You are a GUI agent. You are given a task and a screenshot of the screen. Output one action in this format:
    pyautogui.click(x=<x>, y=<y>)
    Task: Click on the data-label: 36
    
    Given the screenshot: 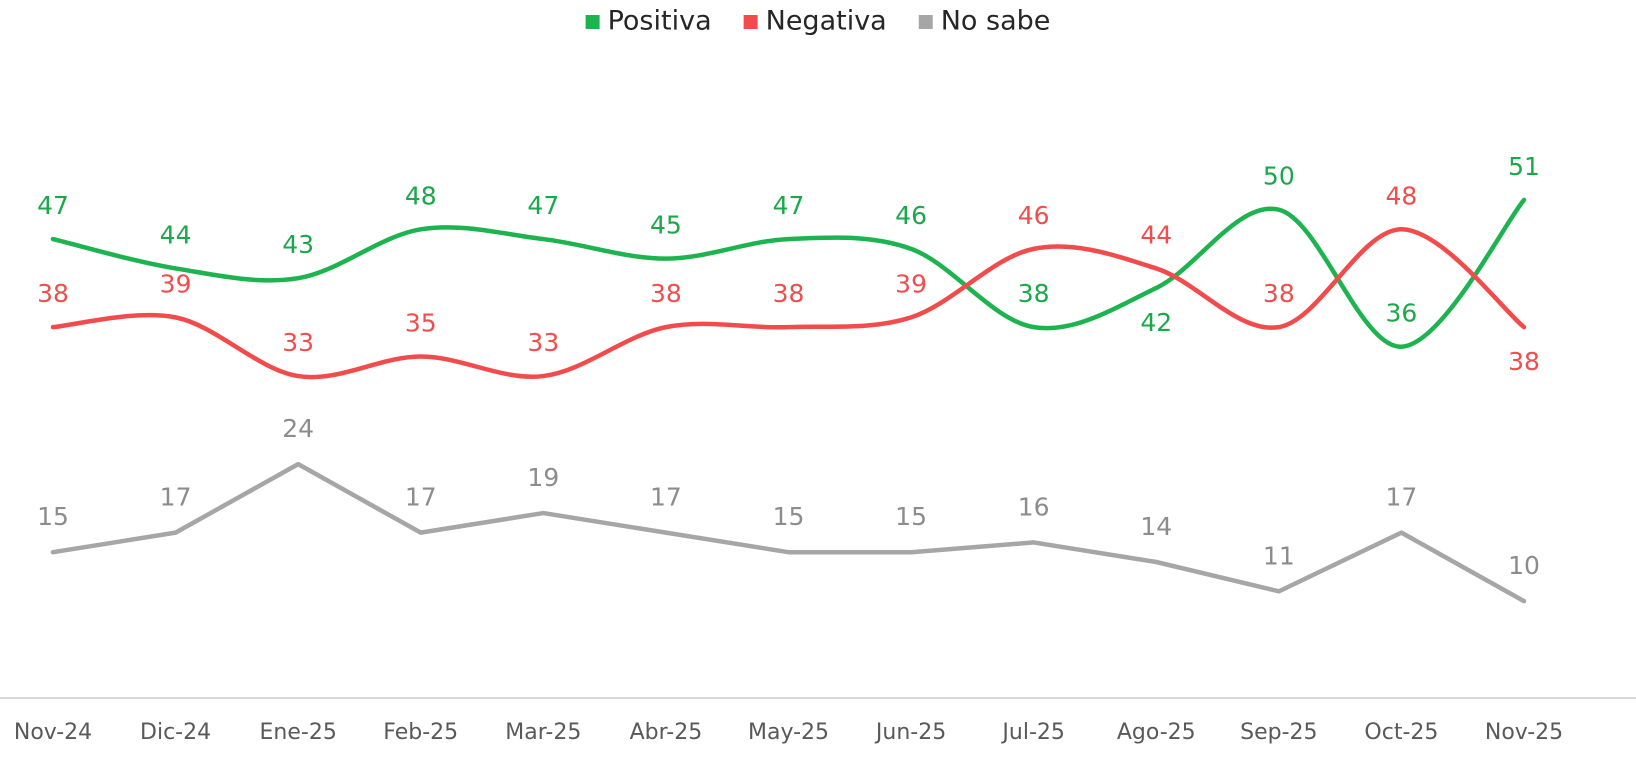 What is the action you would take?
    pyautogui.click(x=1402, y=313)
    